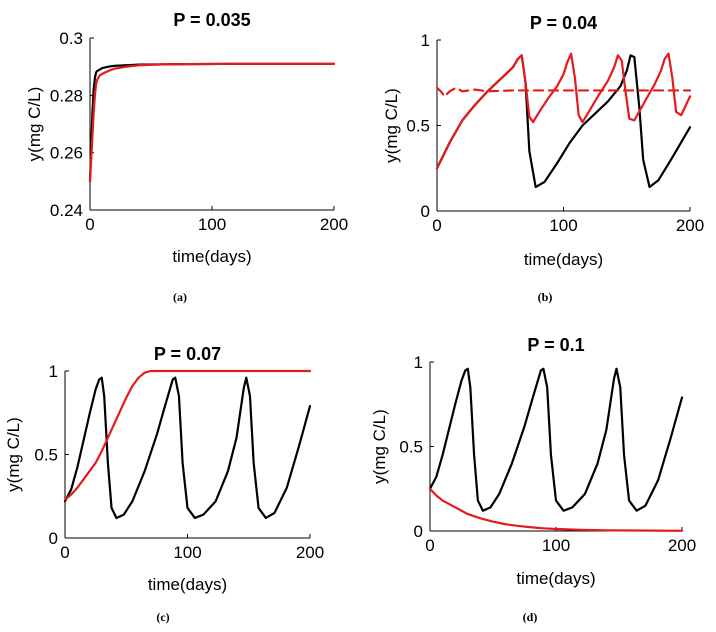 This screenshot has width=716, height=632. Describe the element at coordinates (563, 92) in the screenshot. I see `series-line-red-dashed` at that location.